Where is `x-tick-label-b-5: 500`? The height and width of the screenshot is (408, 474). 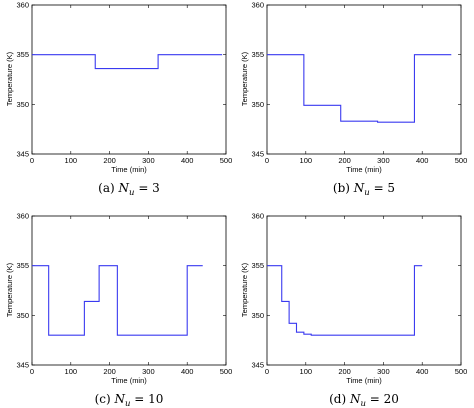 x-tick-label-b-5: 500 is located at coordinates (461, 160).